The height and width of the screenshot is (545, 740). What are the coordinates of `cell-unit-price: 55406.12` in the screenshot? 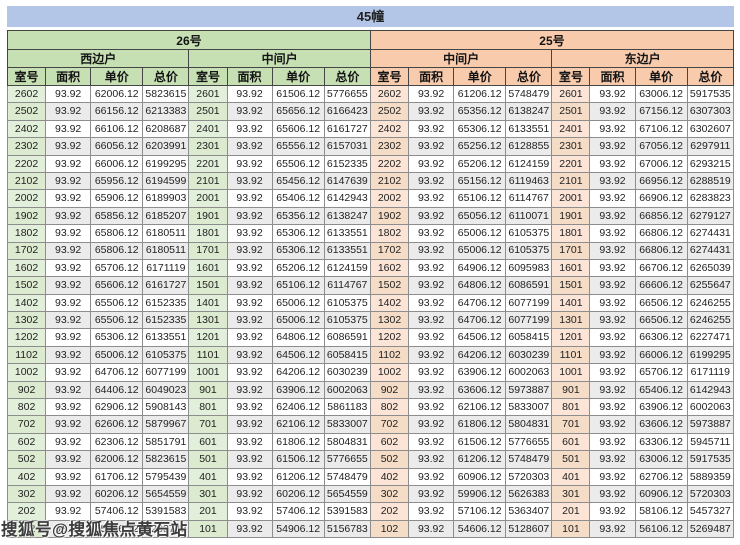 It's located at (117, 529).